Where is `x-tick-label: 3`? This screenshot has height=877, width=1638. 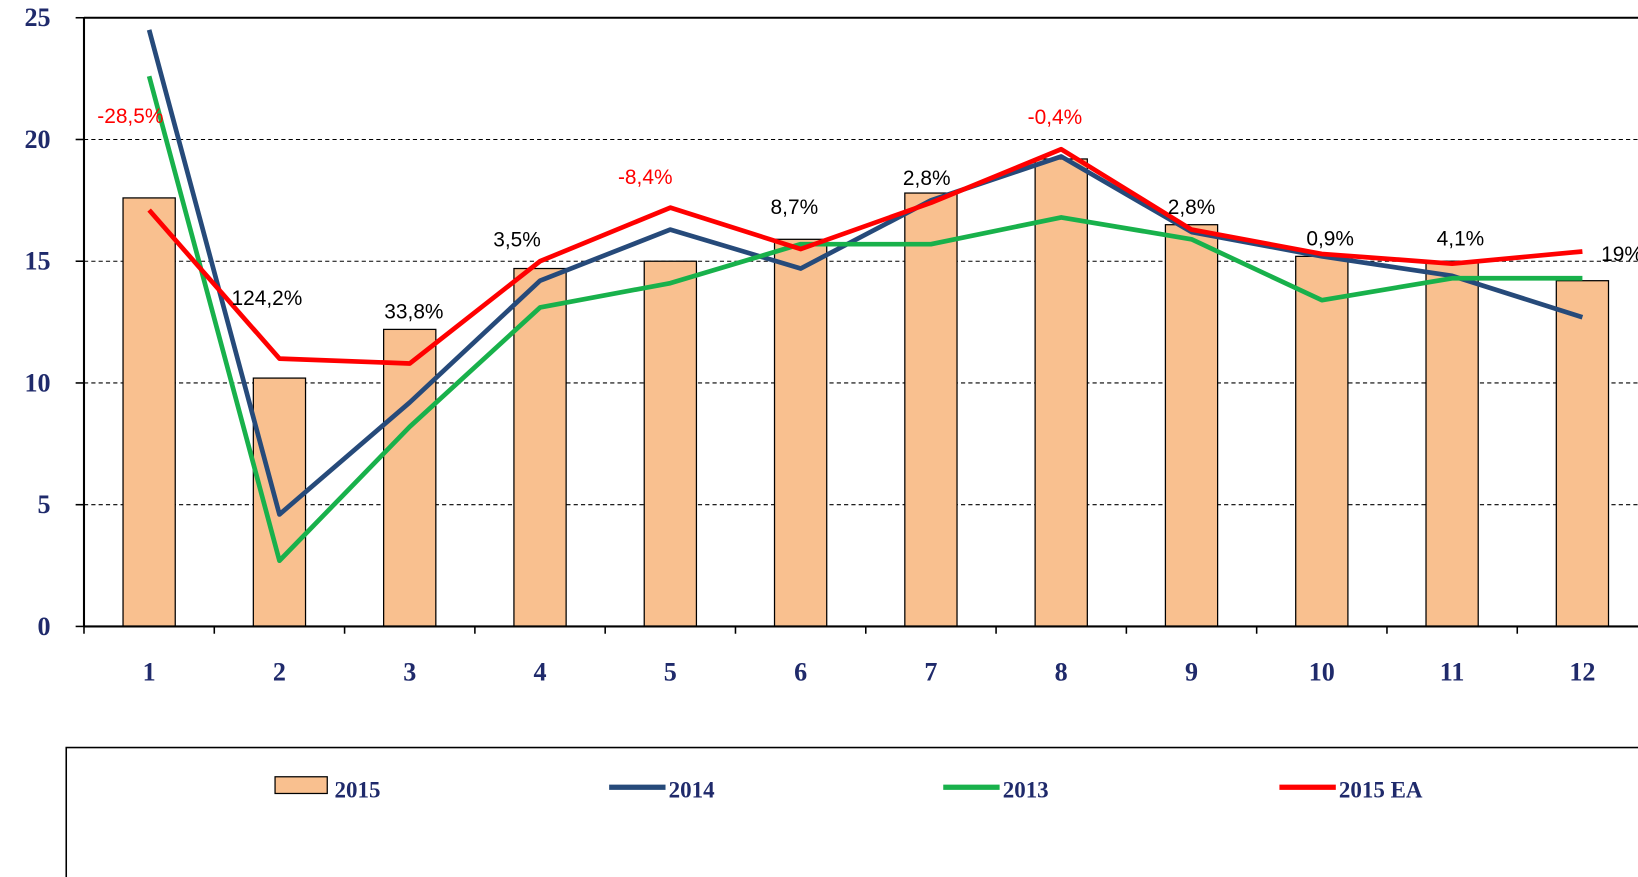
x-tick-label: 3 is located at coordinates (409, 672).